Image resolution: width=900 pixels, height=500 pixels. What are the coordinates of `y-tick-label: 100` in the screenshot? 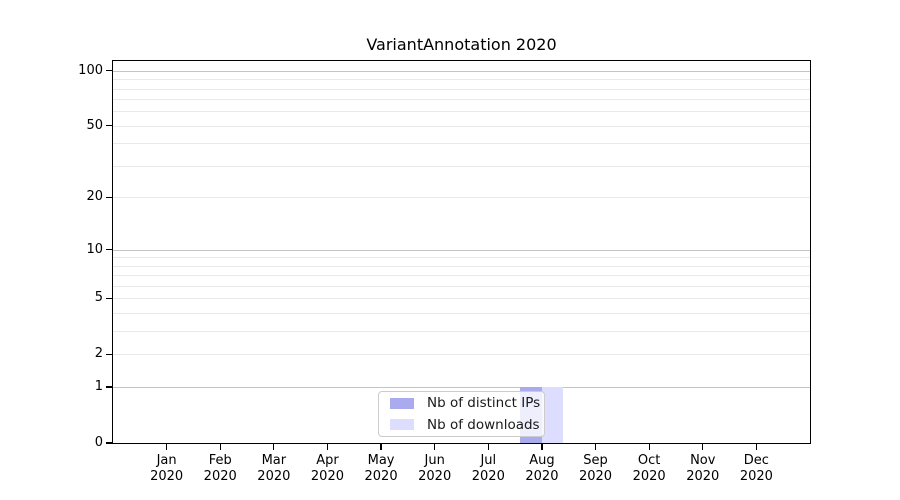 It's located at (90, 70).